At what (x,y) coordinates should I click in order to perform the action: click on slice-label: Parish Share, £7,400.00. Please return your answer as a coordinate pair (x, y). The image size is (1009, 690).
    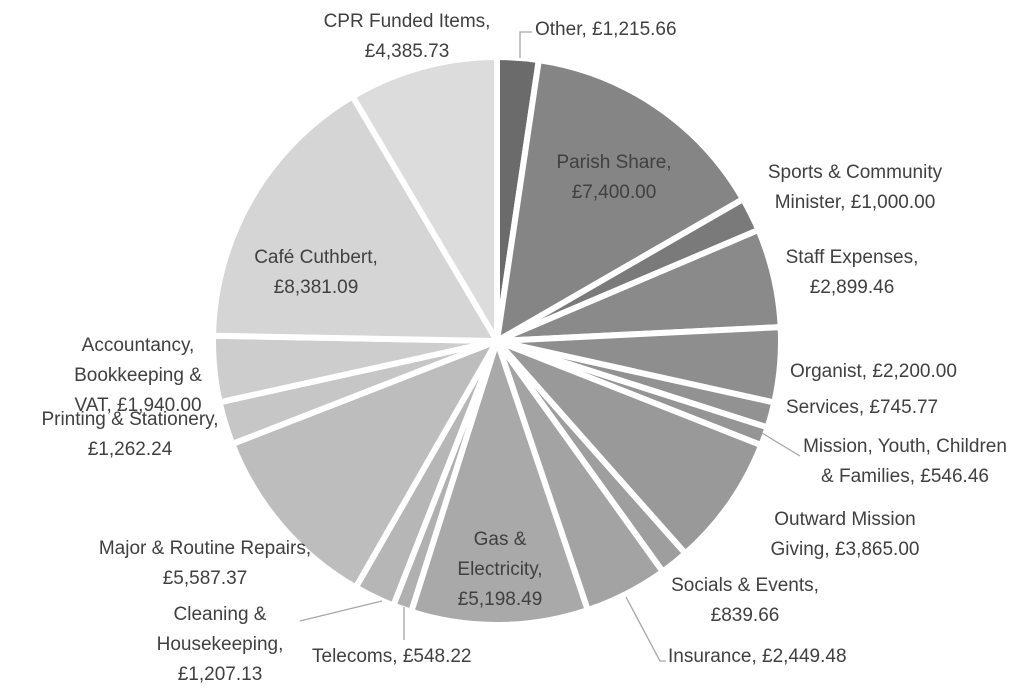
    Looking at the image, I should click on (614, 178).